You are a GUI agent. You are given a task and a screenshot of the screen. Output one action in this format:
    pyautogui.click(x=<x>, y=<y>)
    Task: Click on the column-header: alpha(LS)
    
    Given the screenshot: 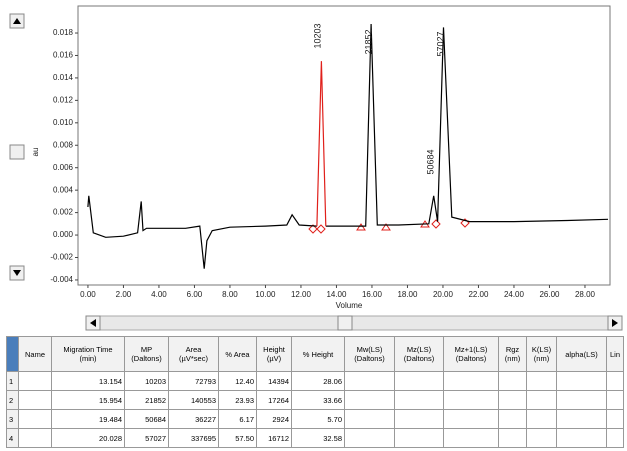 What is the action you would take?
    pyautogui.click(x=581, y=354)
    